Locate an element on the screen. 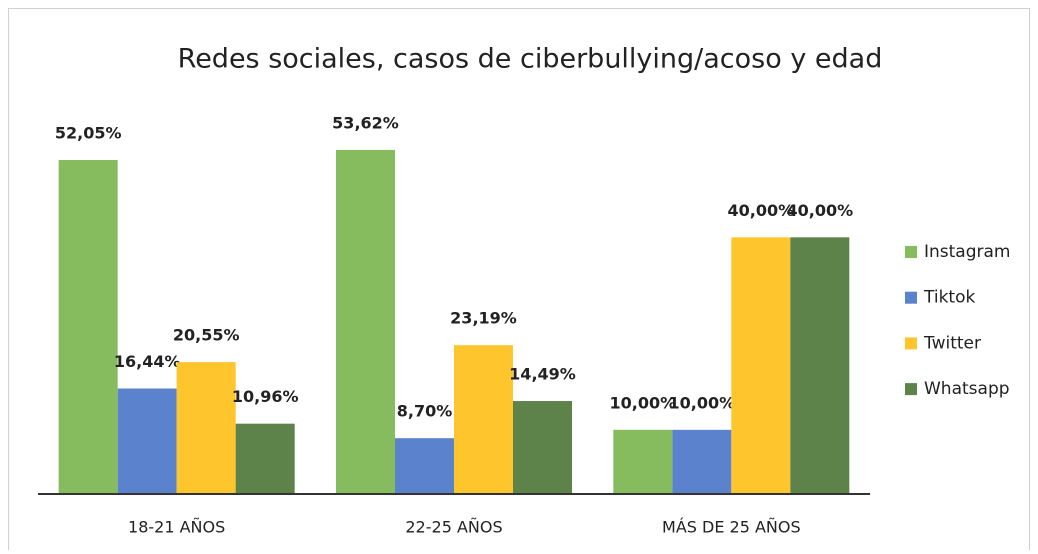  legend-label: Twitter is located at coordinates (952, 343).